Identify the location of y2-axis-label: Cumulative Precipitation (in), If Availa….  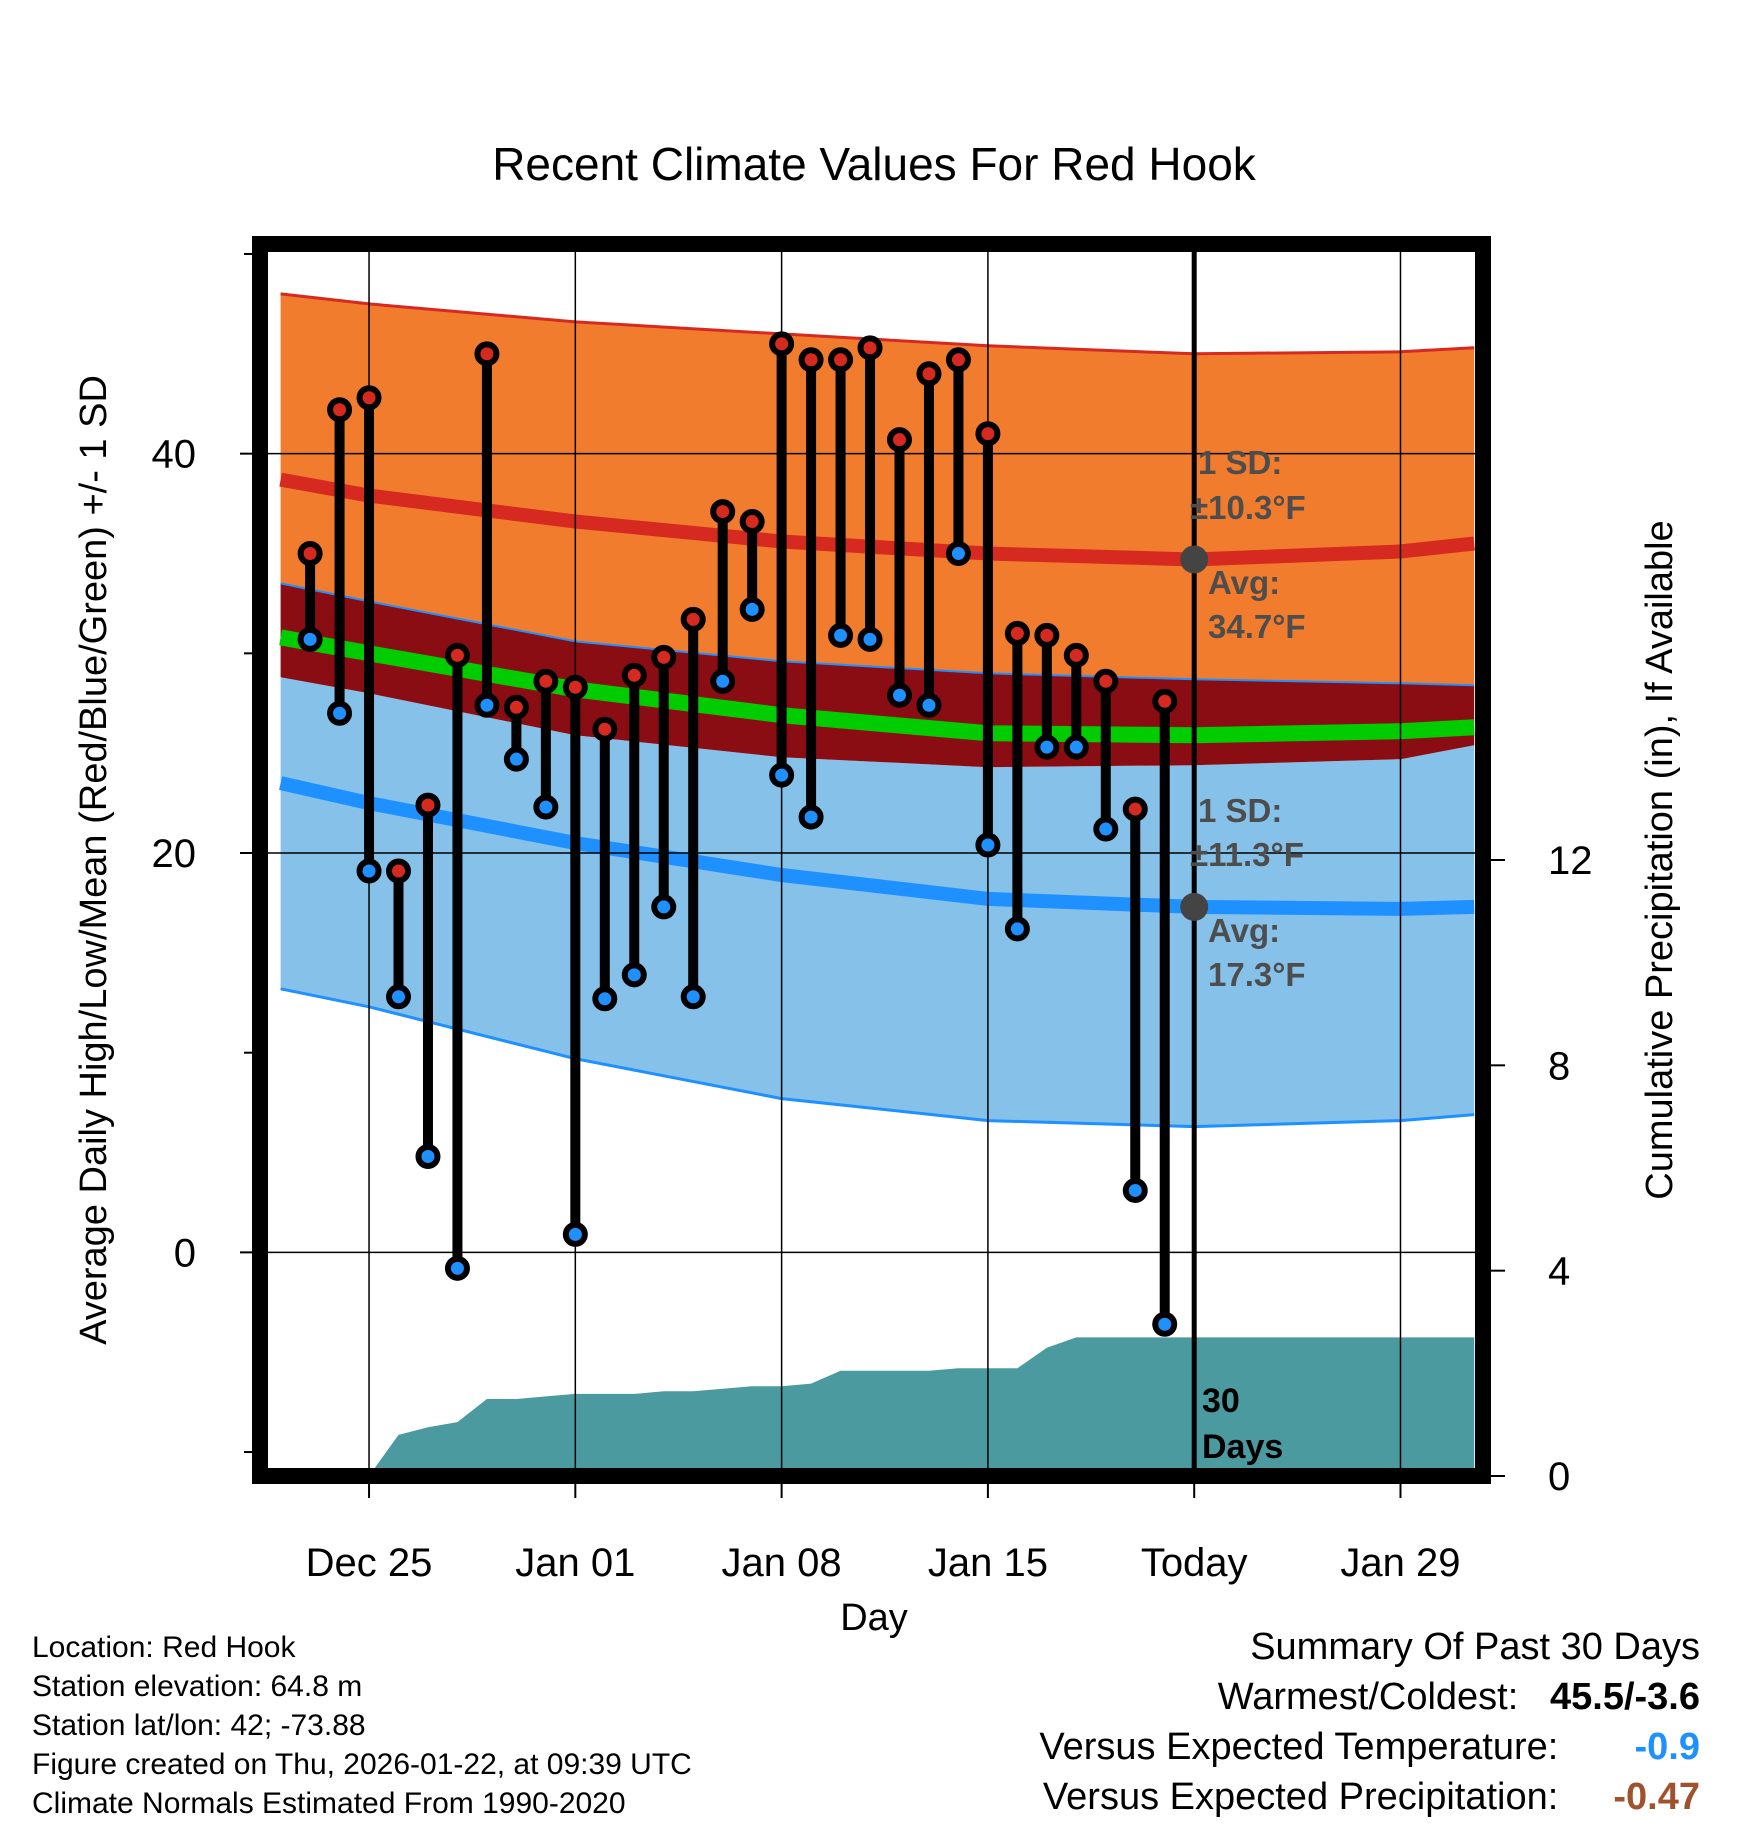
(1660, 859).